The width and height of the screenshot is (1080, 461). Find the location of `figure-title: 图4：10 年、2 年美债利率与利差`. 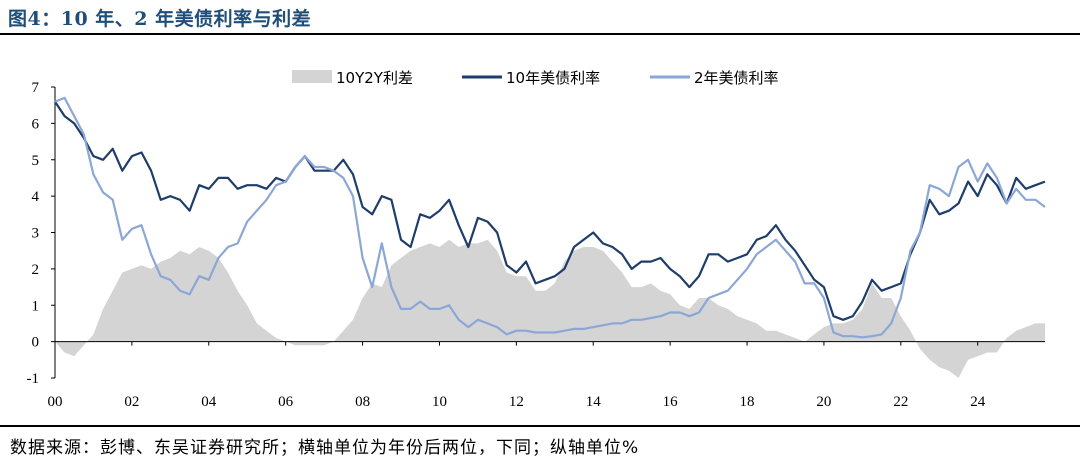

figure-title: 图4：10 年、2 年美债利率与利差 is located at coordinates (160, 19).